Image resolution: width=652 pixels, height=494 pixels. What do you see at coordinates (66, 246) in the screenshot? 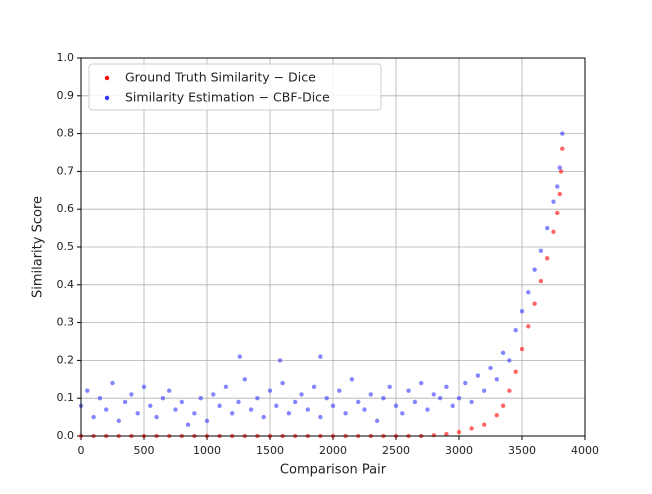
I see `y-tick-label: 0.5` at bounding box center [66, 246].